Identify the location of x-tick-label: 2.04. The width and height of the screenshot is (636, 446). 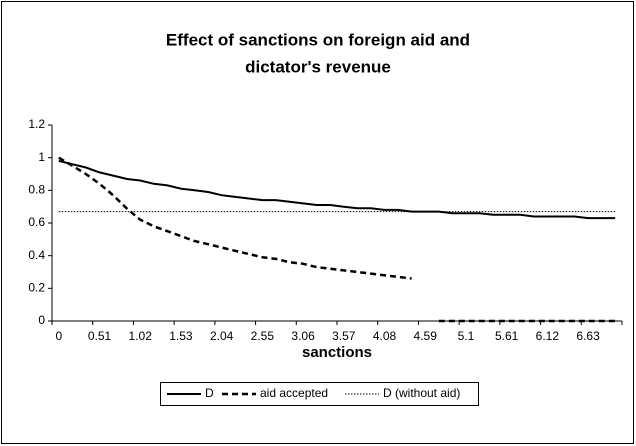
(222, 336).